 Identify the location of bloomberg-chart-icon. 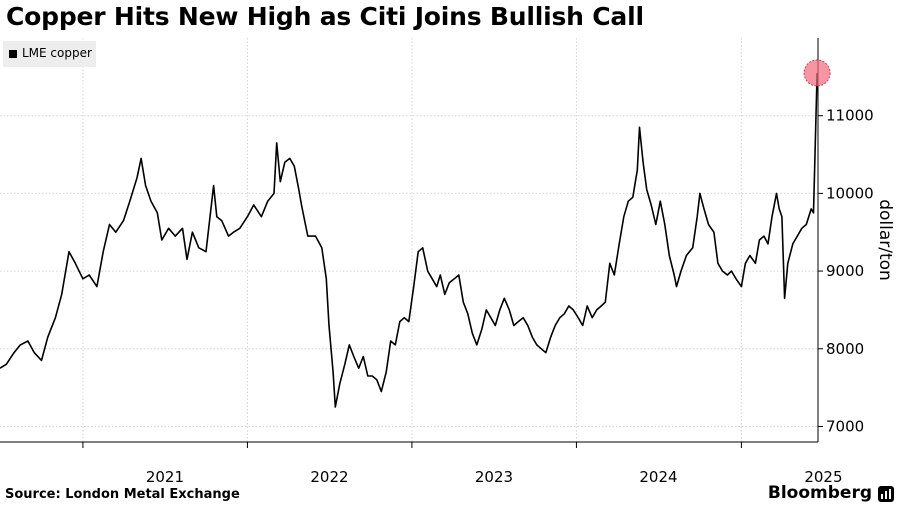
(886, 494).